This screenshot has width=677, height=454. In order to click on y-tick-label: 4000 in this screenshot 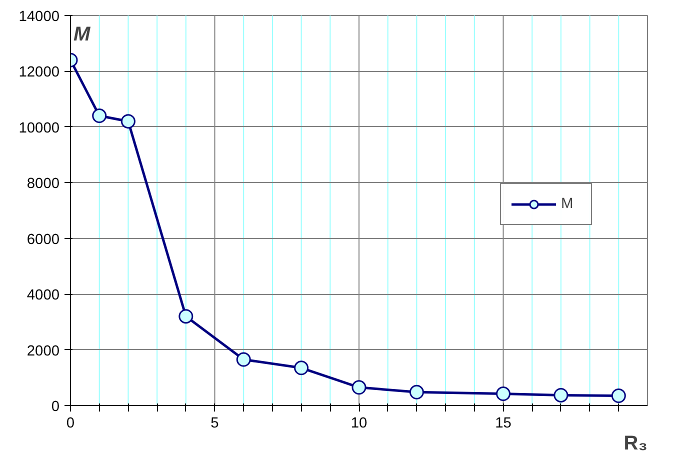, I will do `click(43, 296)`.